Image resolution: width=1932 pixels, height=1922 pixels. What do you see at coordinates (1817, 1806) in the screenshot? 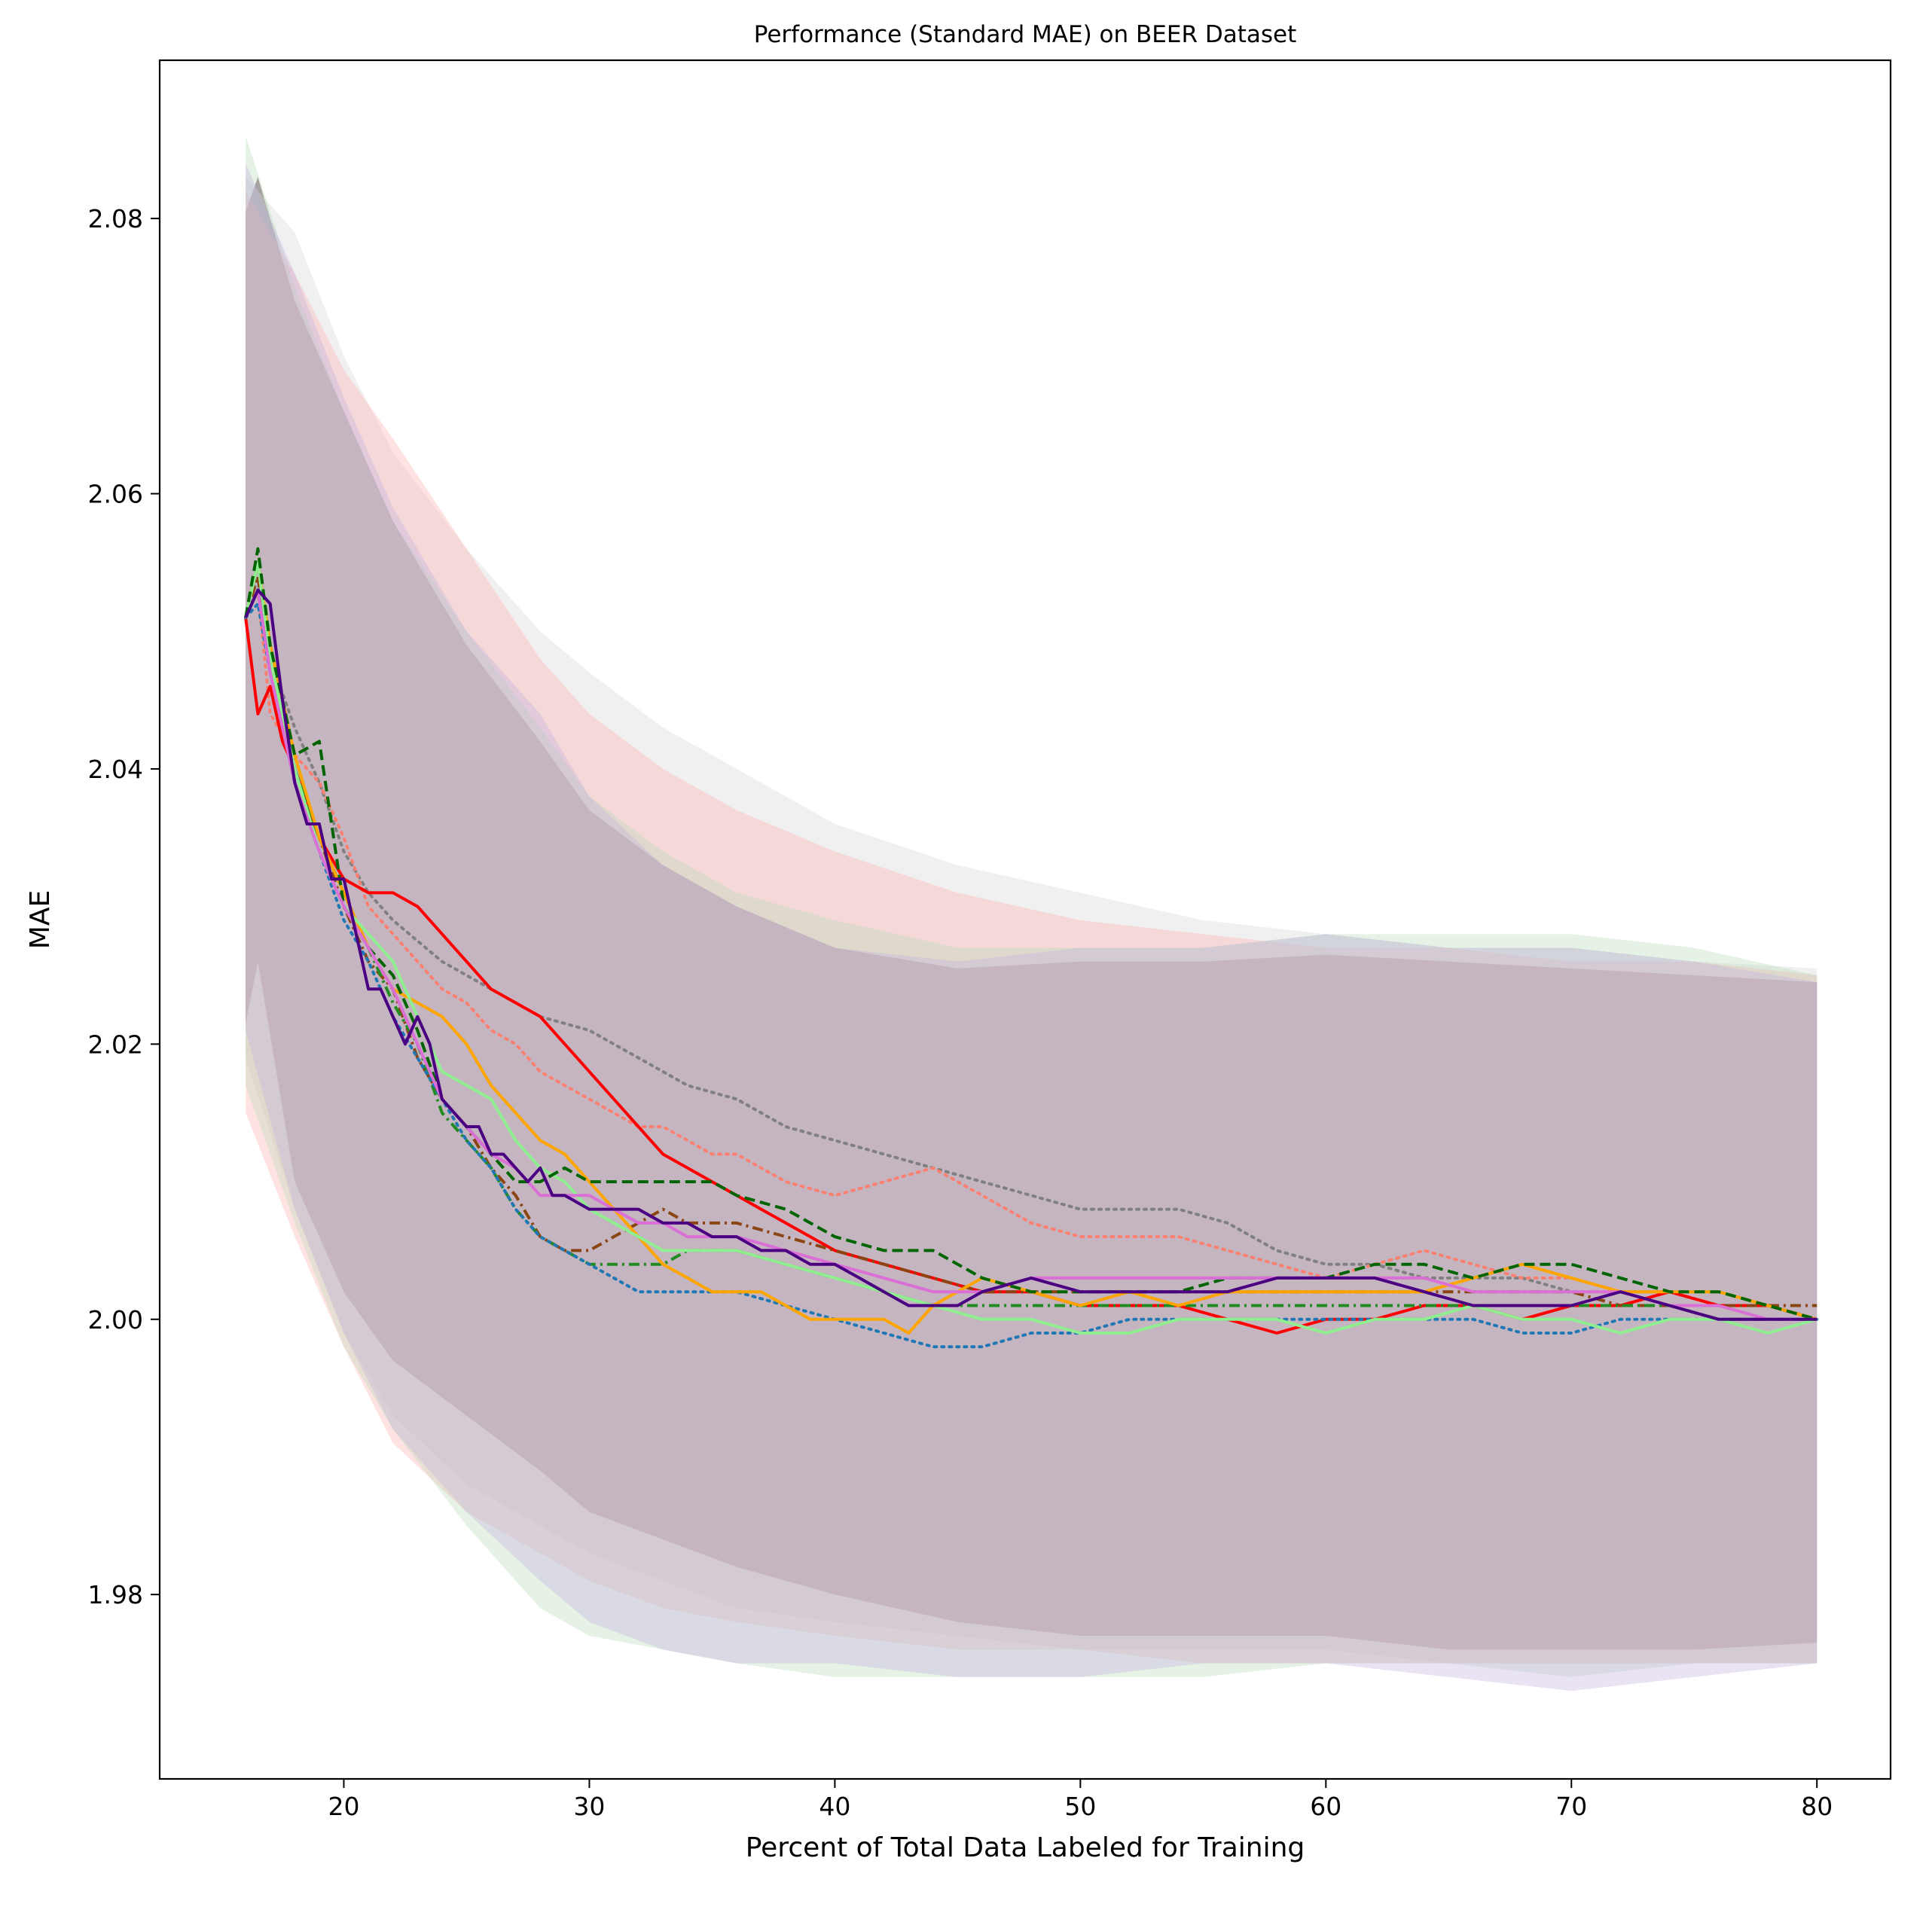
I see `x-tick-label: 80` at bounding box center [1817, 1806].